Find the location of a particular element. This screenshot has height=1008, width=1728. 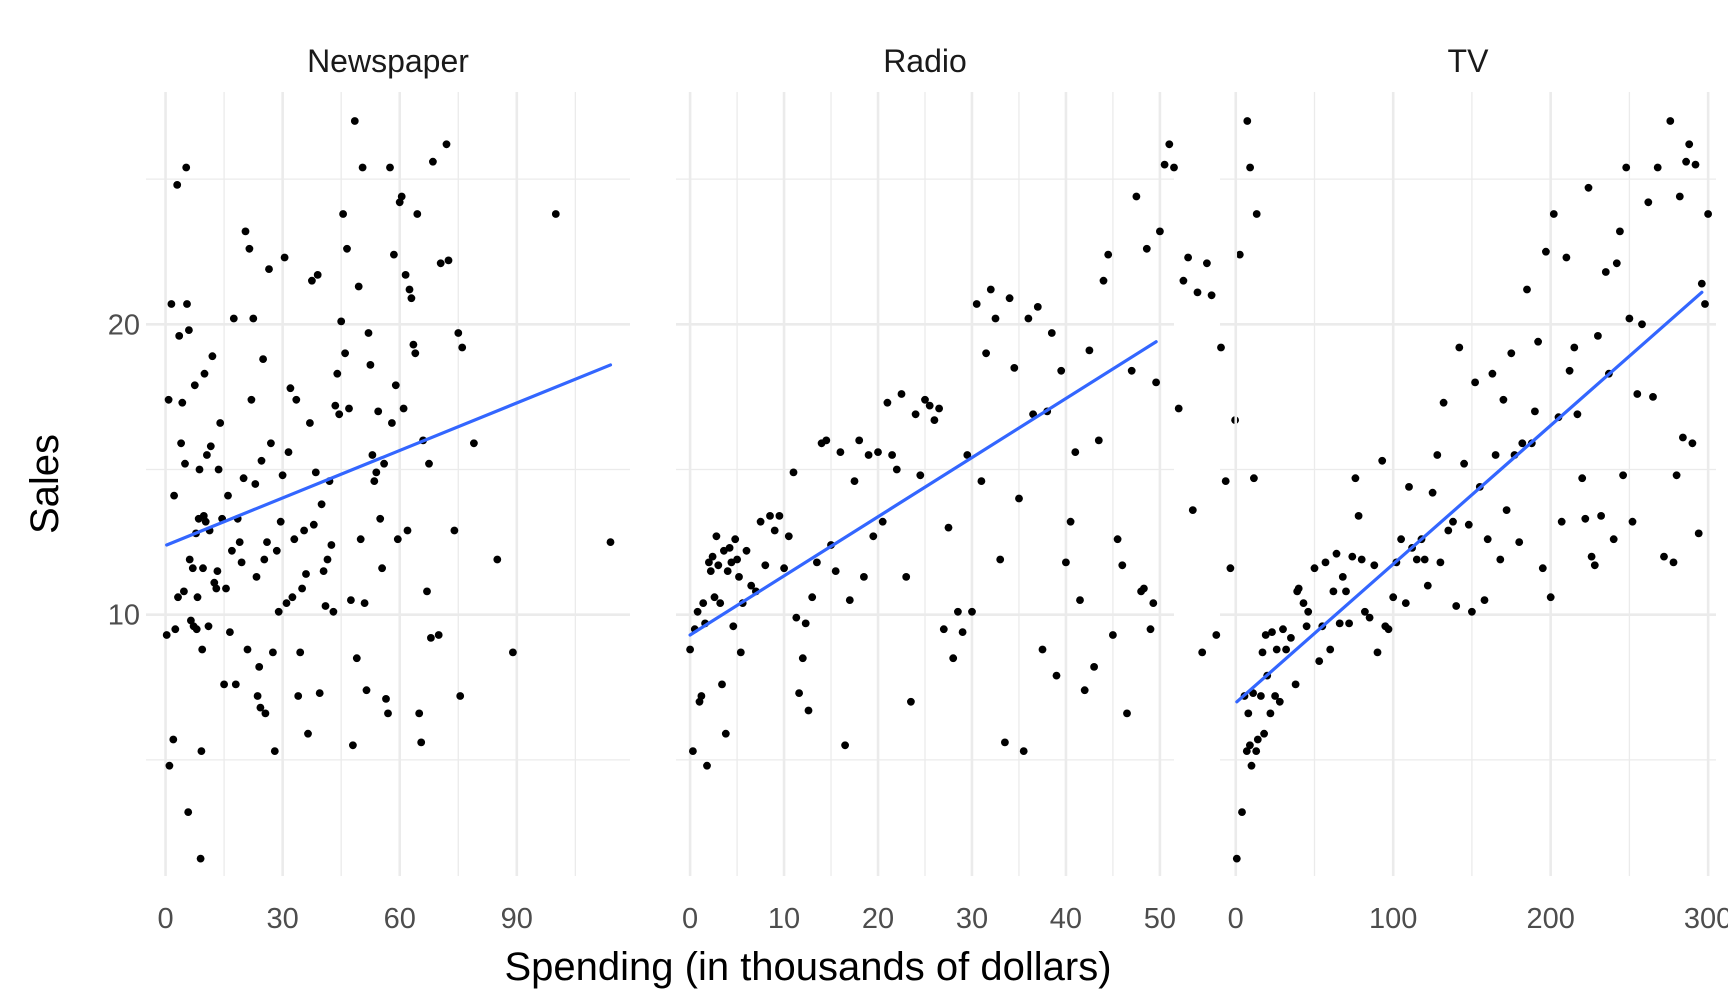

trend-line is located at coordinates (1469, 497).